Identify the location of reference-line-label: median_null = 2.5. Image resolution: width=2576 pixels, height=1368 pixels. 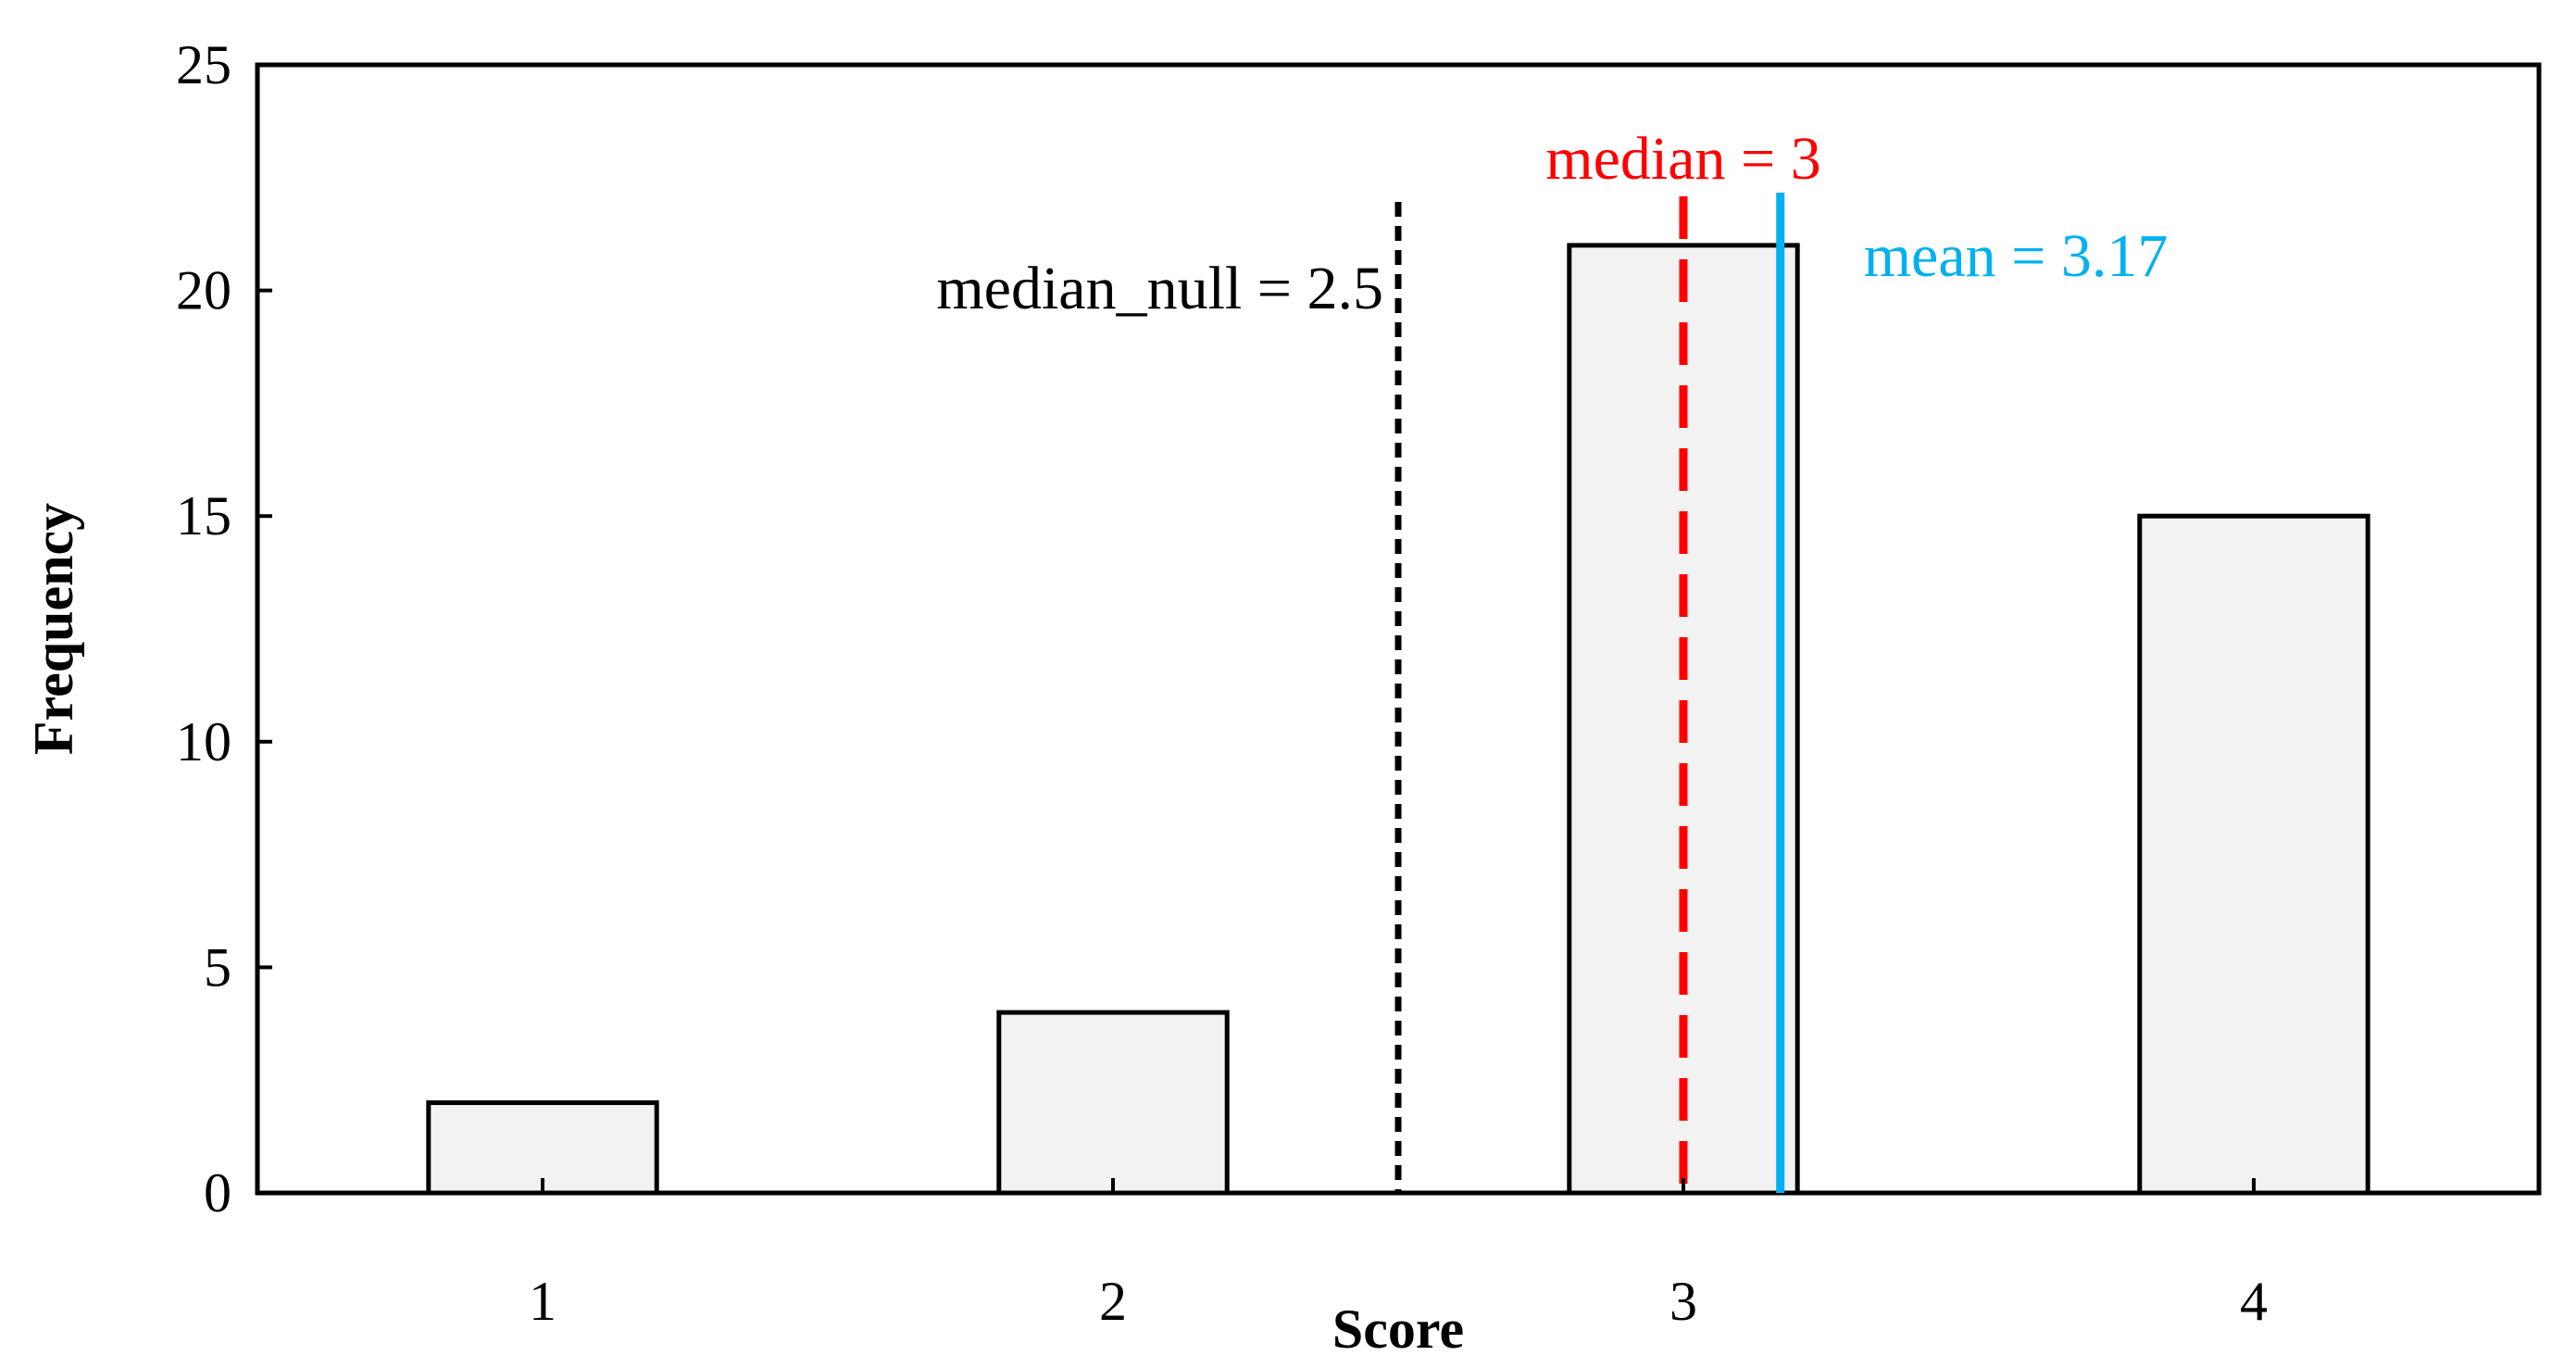
(1159, 288).